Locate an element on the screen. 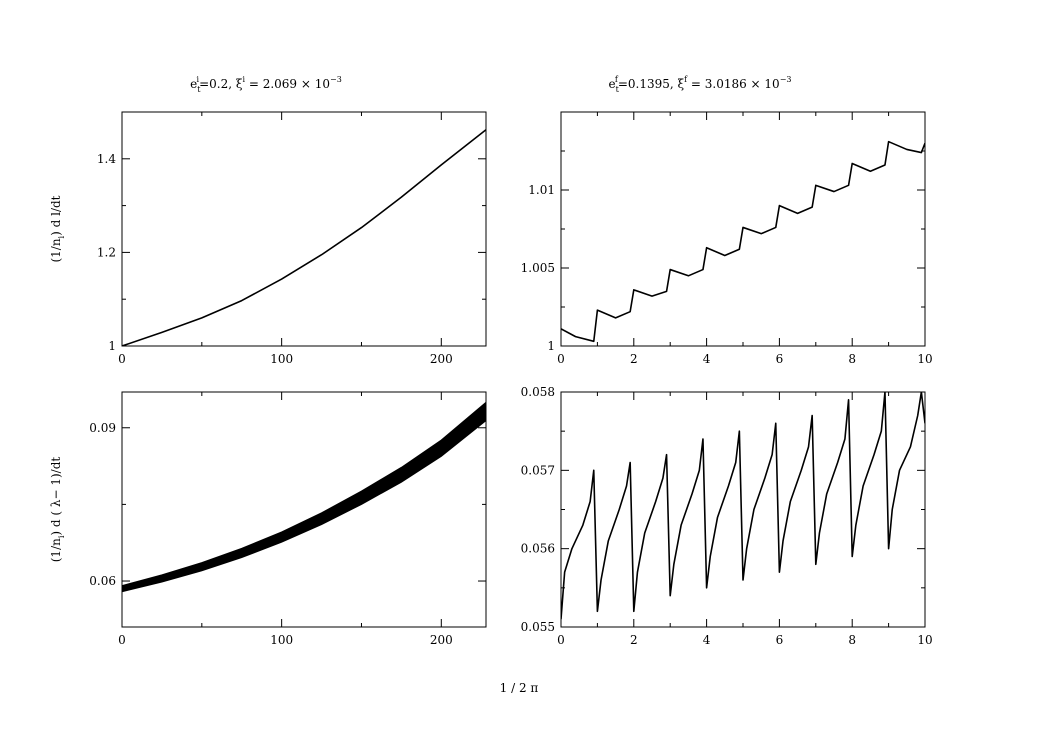  y-tick-label: 1.005 is located at coordinates (538, 268).